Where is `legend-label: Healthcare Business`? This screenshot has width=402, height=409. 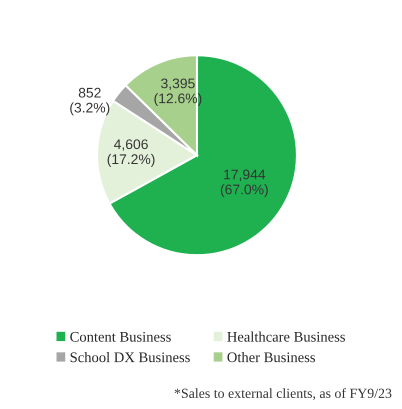
legend-label: Healthcare Business is located at coordinates (286, 336).